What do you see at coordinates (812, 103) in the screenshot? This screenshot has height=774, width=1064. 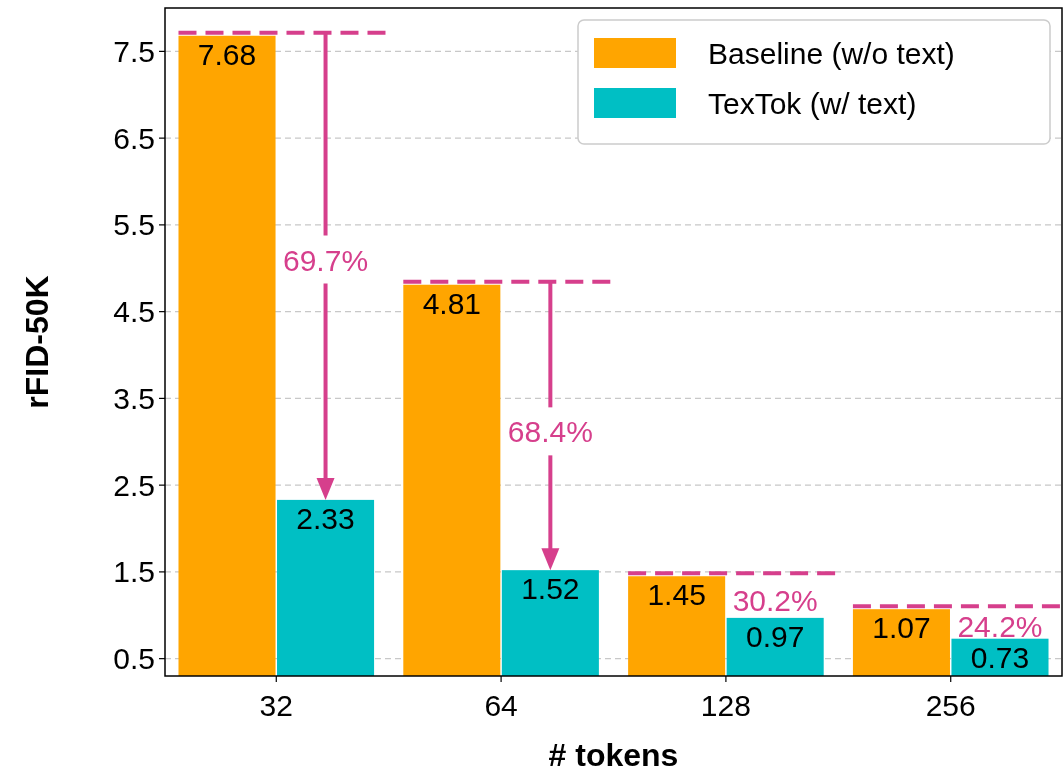 I see `legend-label: TexTok (w/ text)` at bounding box center [812, 103].